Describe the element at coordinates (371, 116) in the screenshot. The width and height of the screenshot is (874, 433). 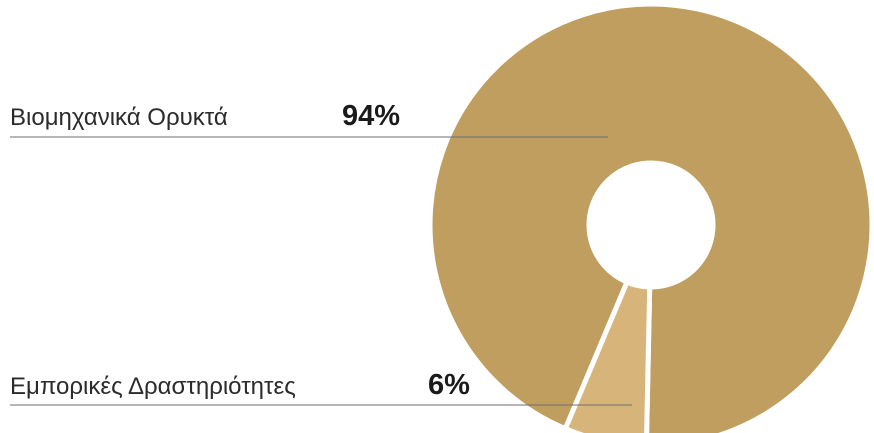
I see `value-label-industrial-minerals: 94%` at that location.